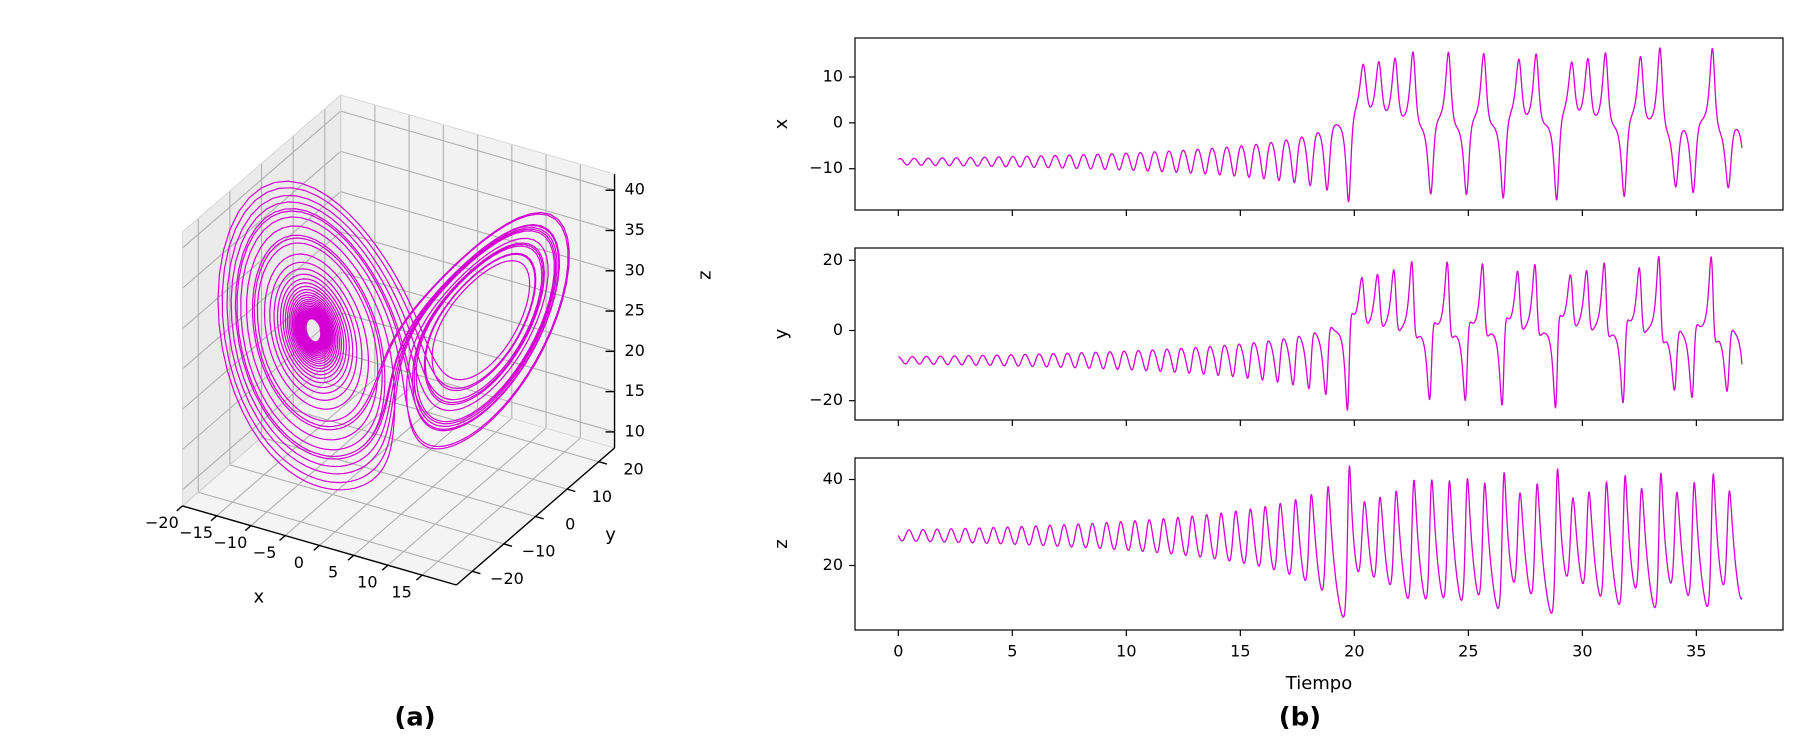  I want to click on timeseries-panel-x, so click(1316, 126).